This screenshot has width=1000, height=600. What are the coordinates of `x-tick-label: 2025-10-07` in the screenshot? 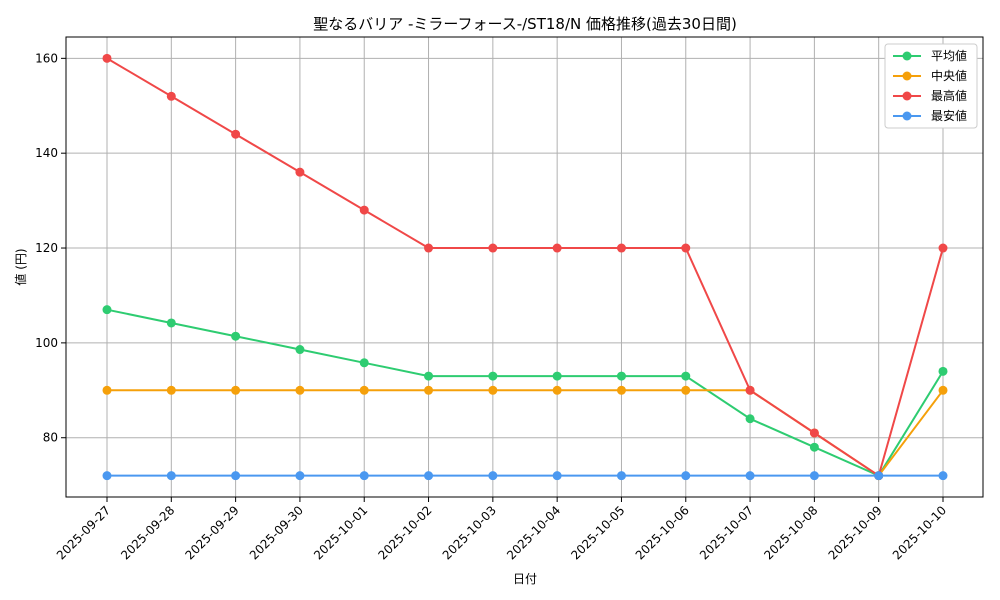 It's located at (726, 532).